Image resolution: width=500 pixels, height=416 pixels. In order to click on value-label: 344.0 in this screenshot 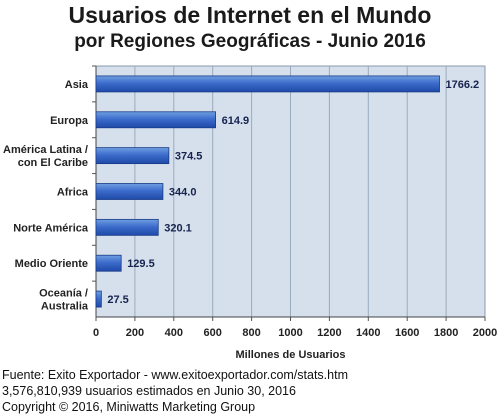, I will do `click(183, 193)`.